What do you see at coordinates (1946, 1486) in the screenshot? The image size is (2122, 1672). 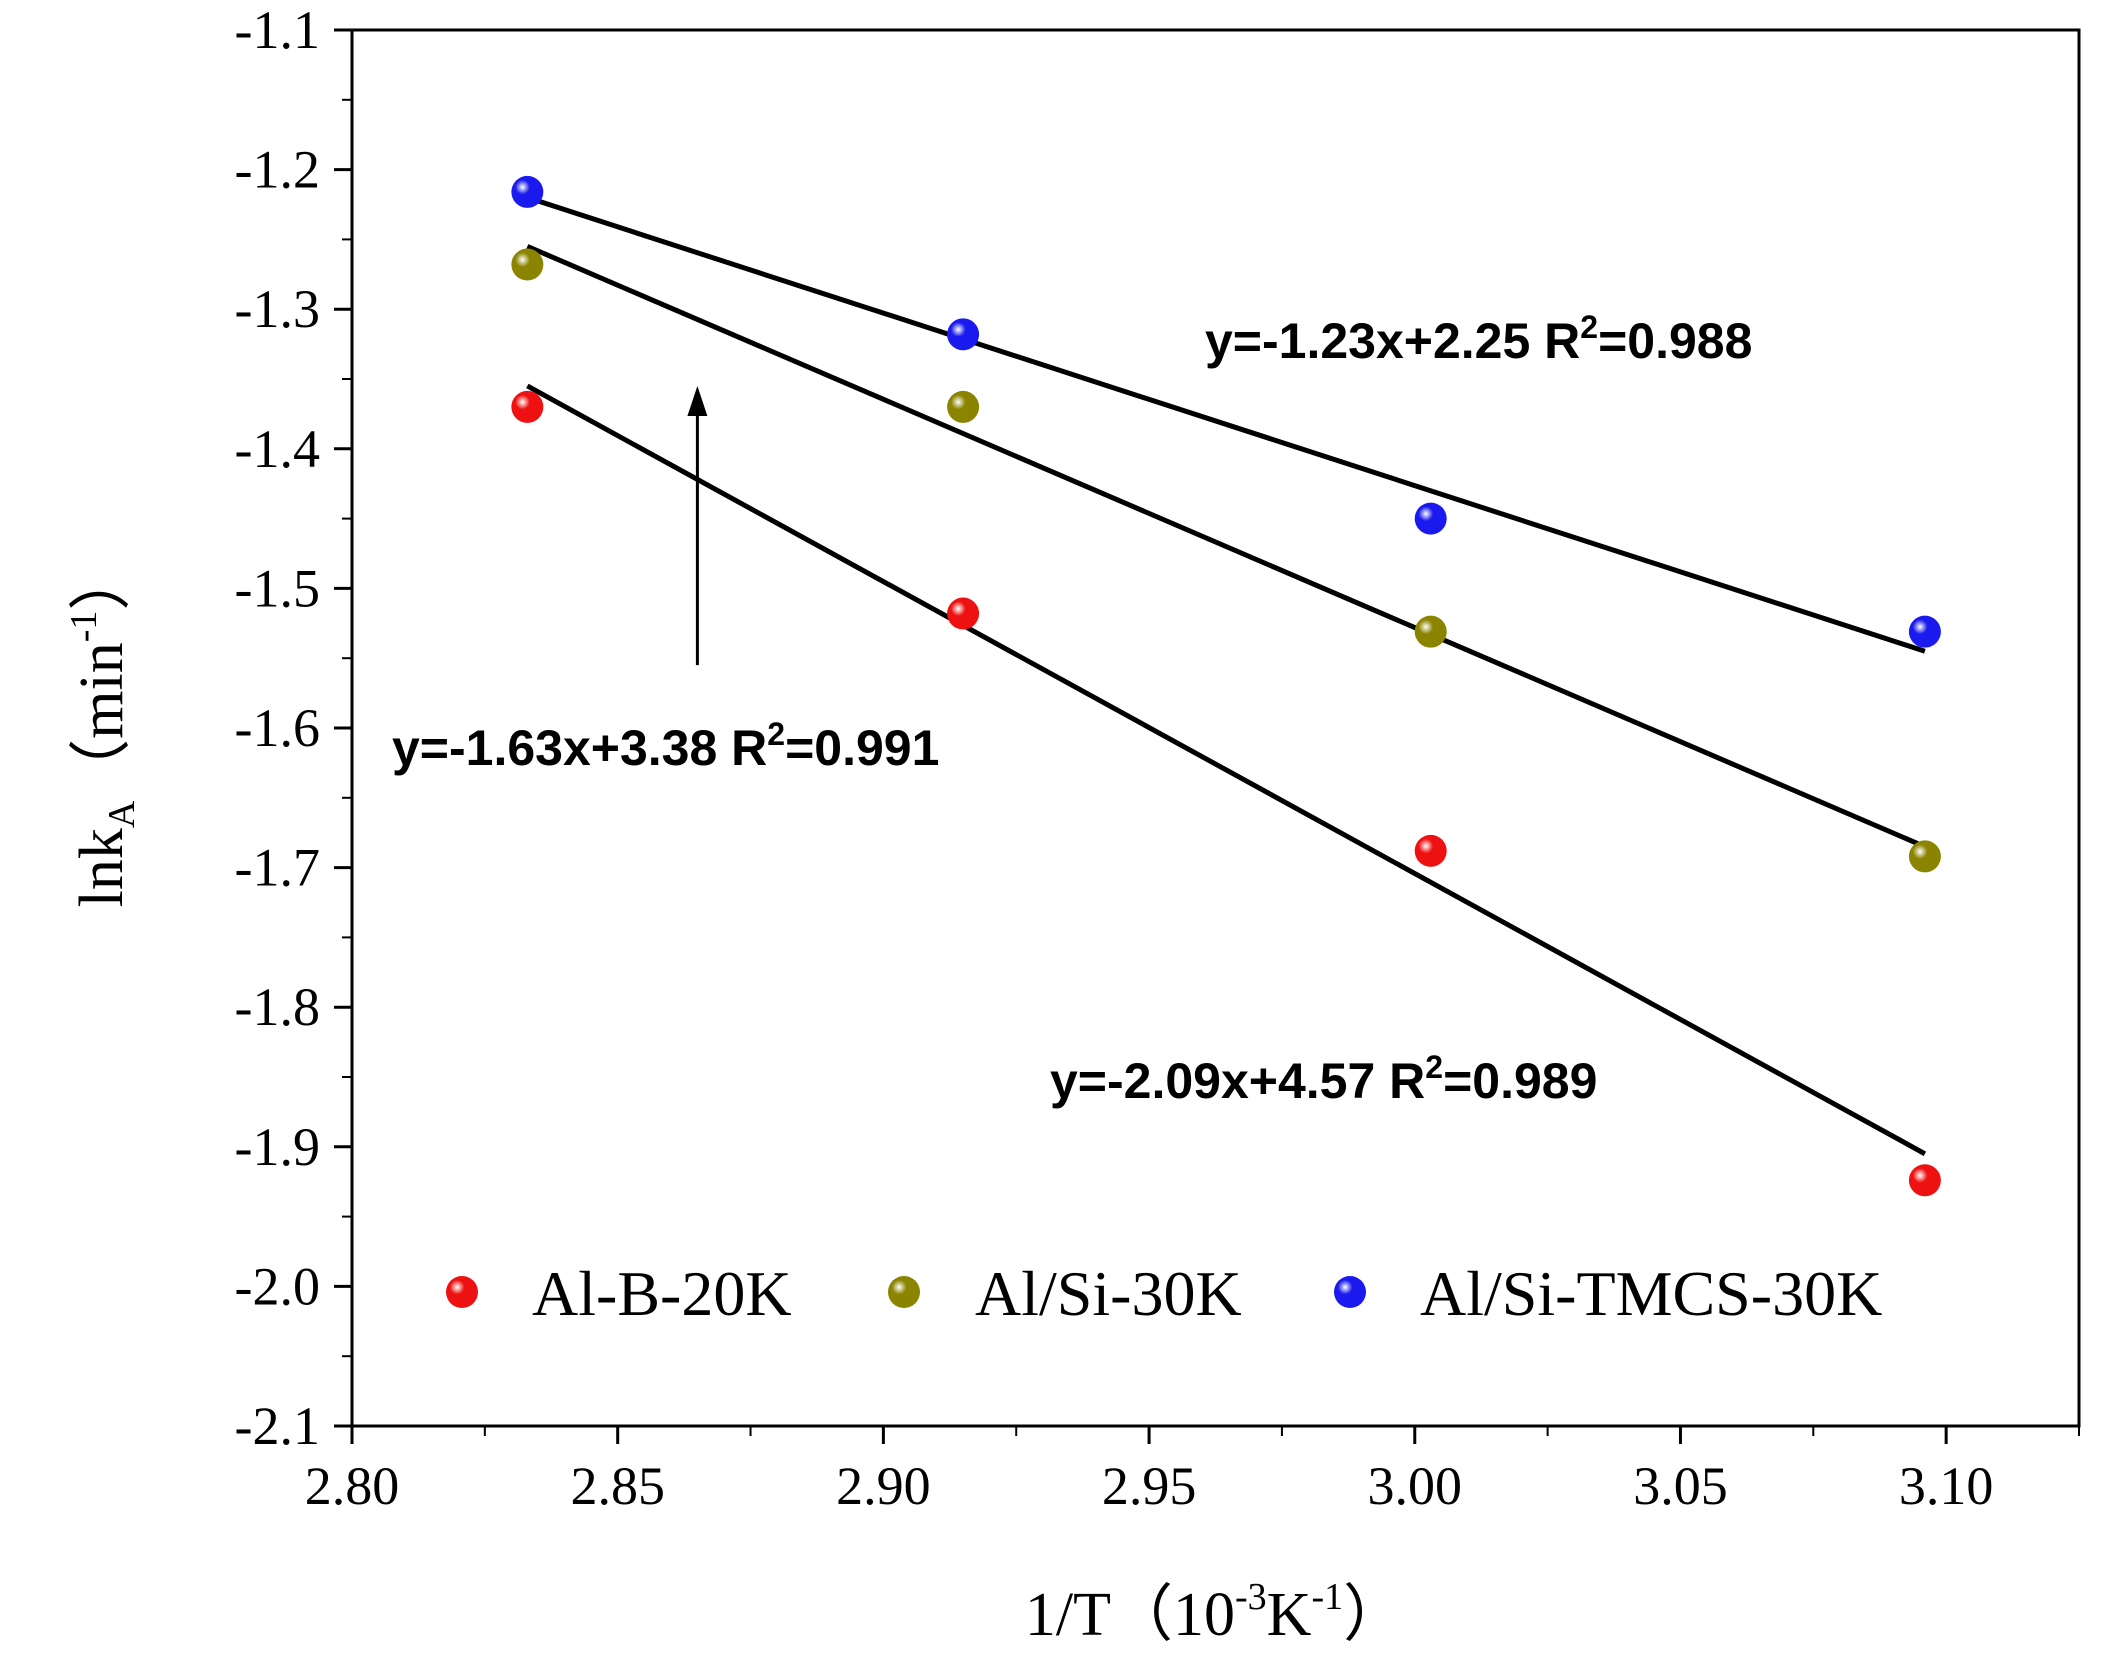 I see `x-tick-label-3.10: 3.10` at bounding box center [1946, 1486].